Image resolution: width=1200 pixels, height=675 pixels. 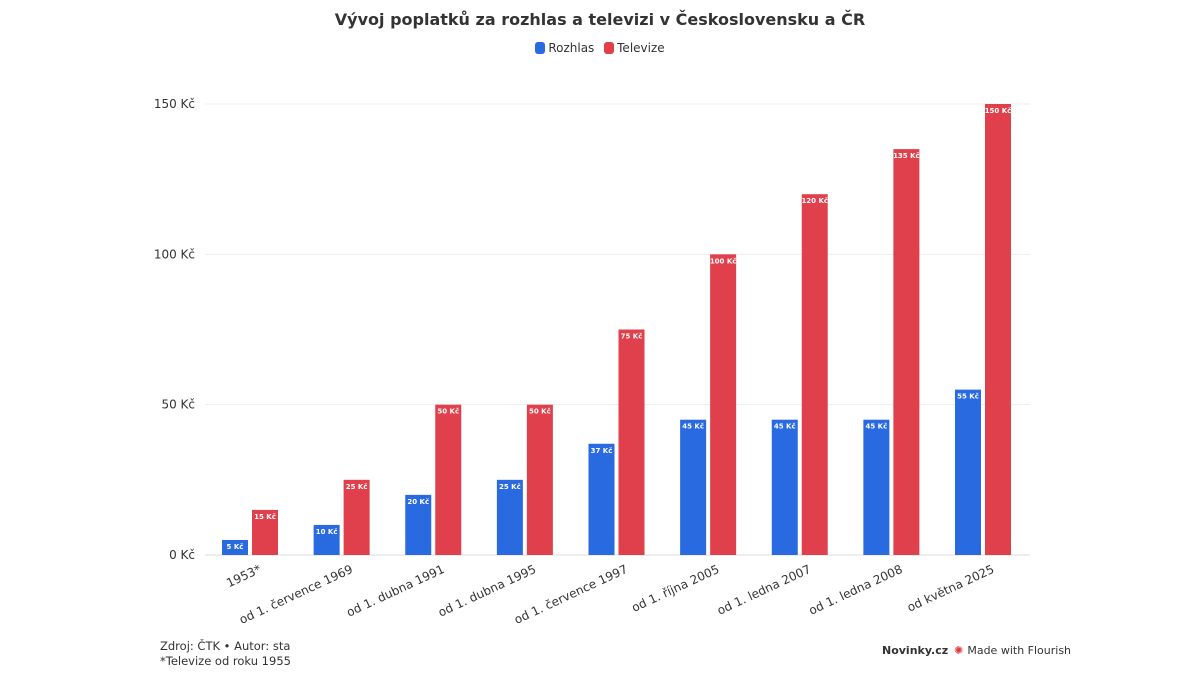 I want to click on data-label: 135 Kč, so click(x=906, y=156).